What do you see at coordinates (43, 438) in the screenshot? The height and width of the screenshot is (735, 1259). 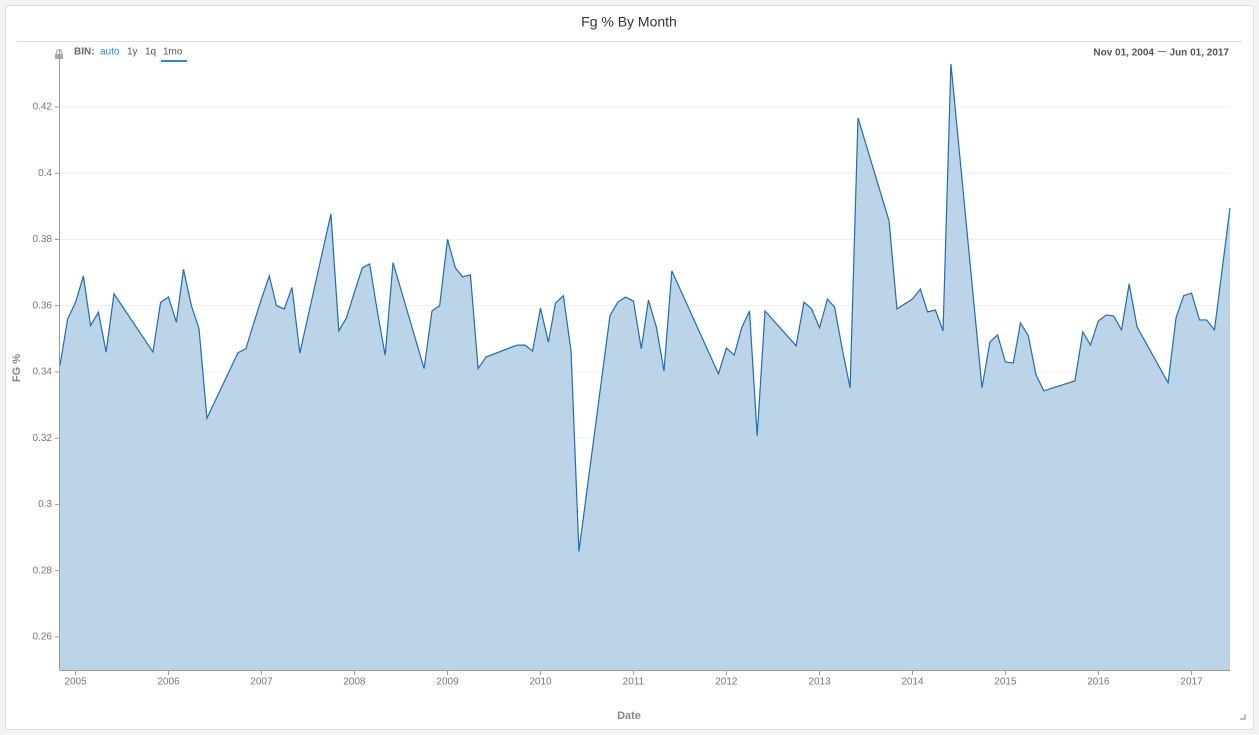 I see `y-tick-label: 0.32` at bounding box center [43, 438].